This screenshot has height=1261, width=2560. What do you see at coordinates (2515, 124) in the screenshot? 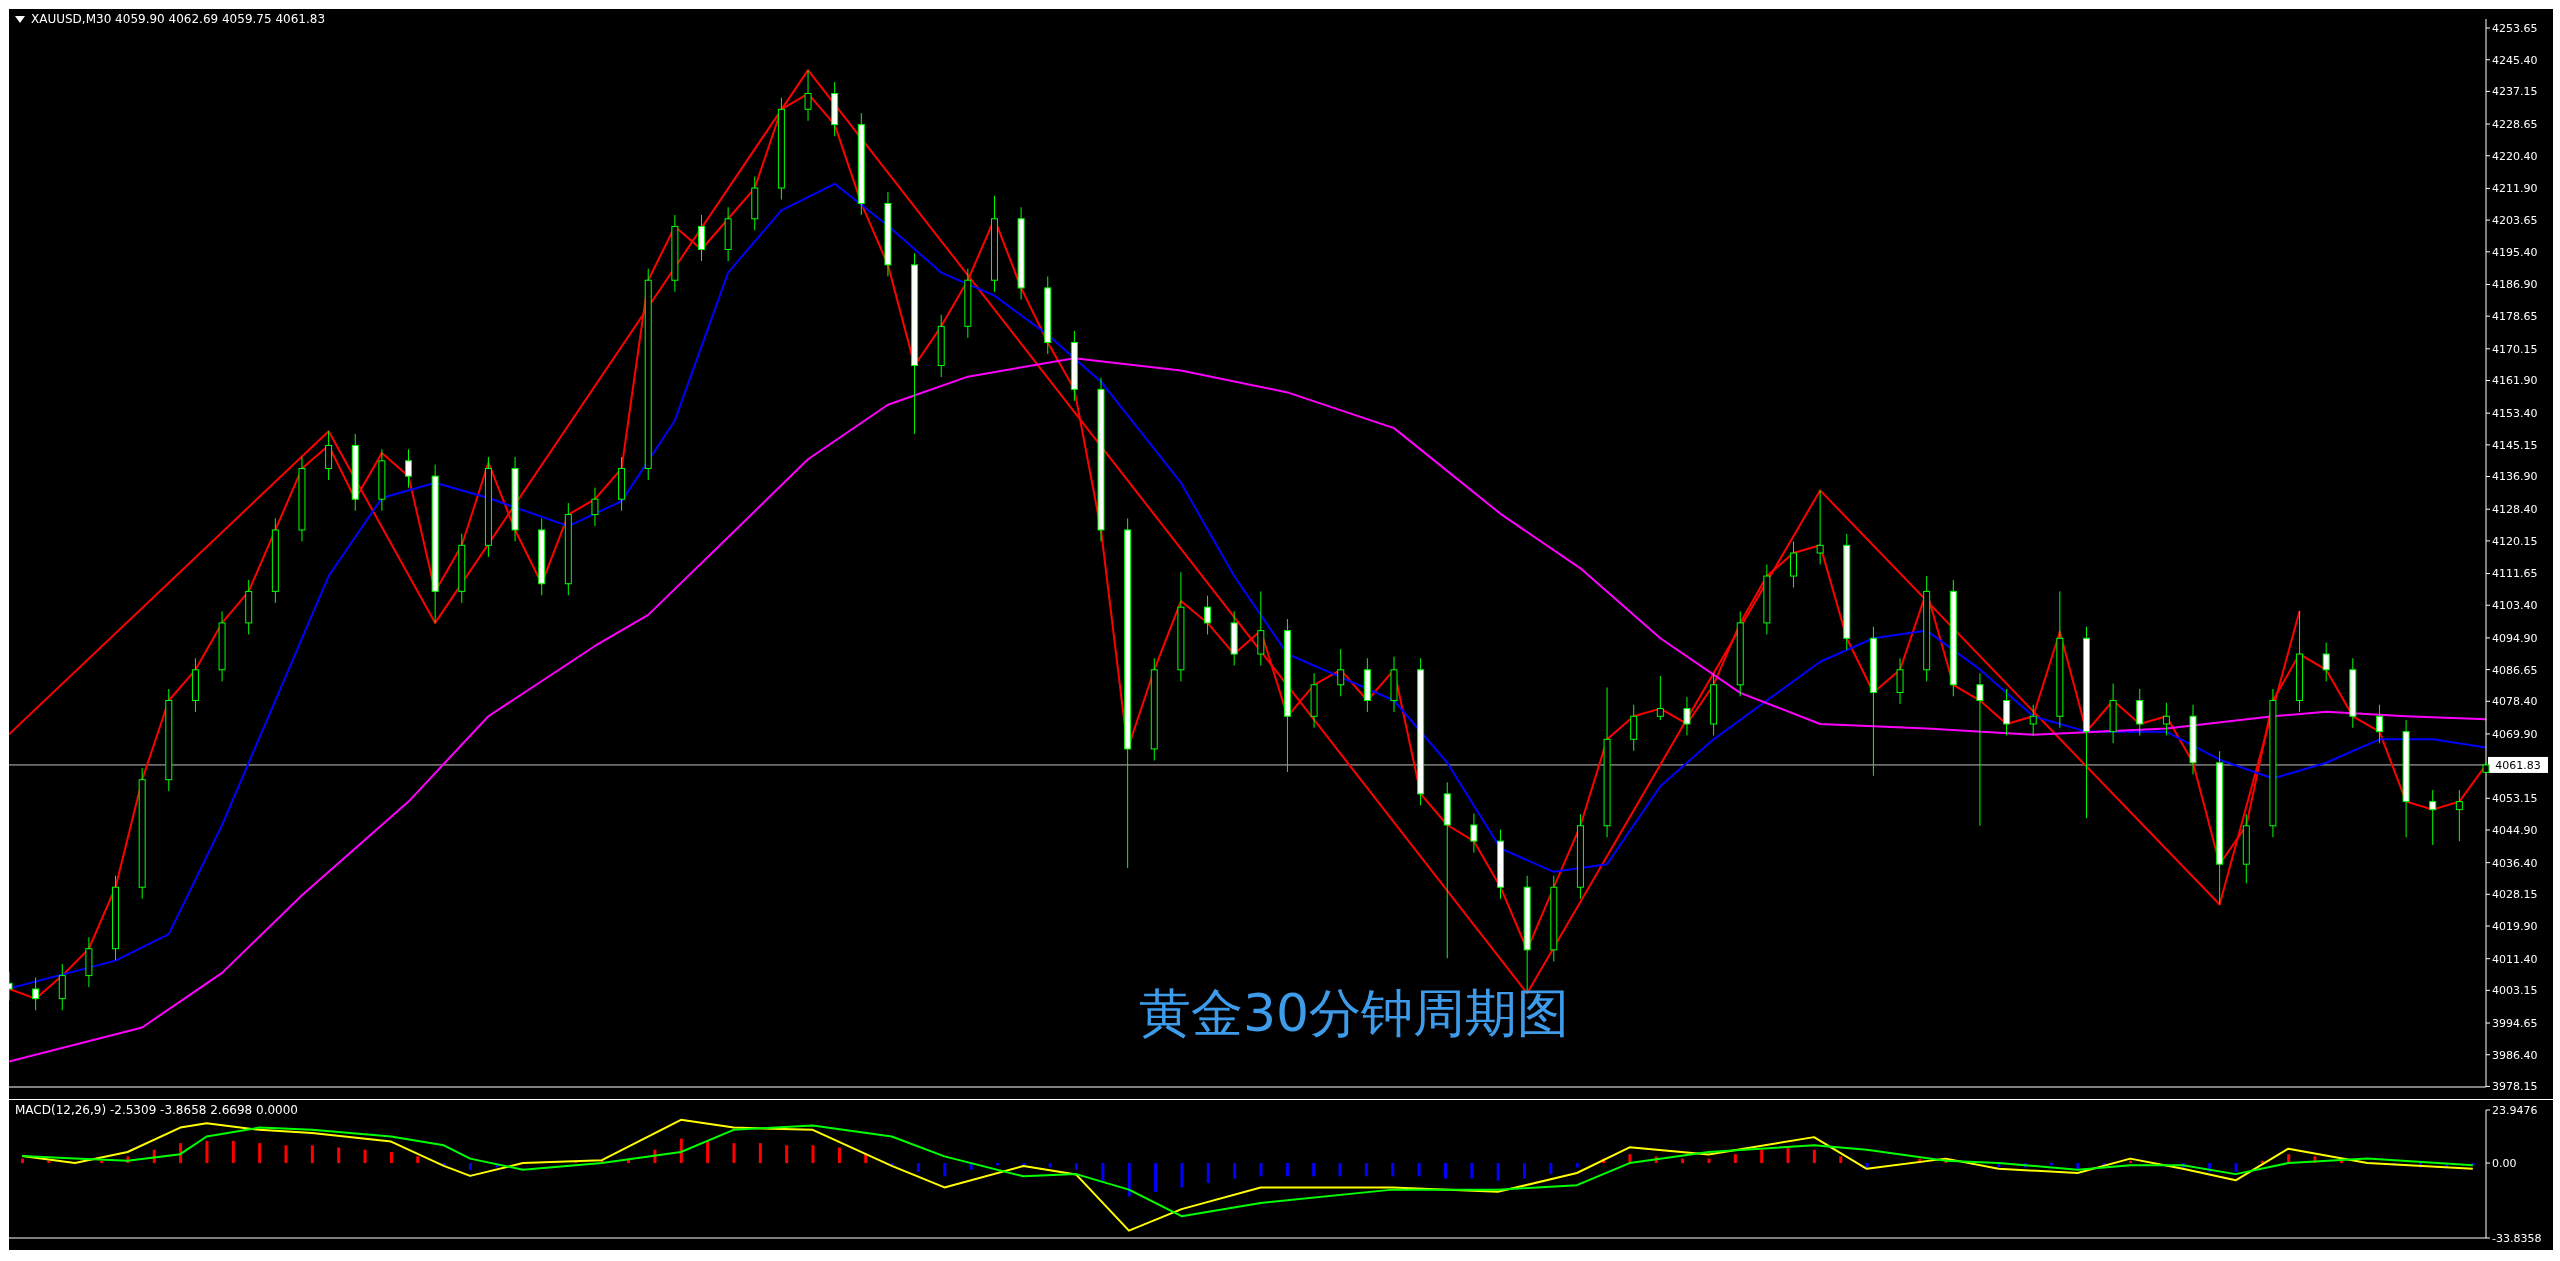
I see `y-tick-label: 4228.65` at bounding box center [2515, 124].